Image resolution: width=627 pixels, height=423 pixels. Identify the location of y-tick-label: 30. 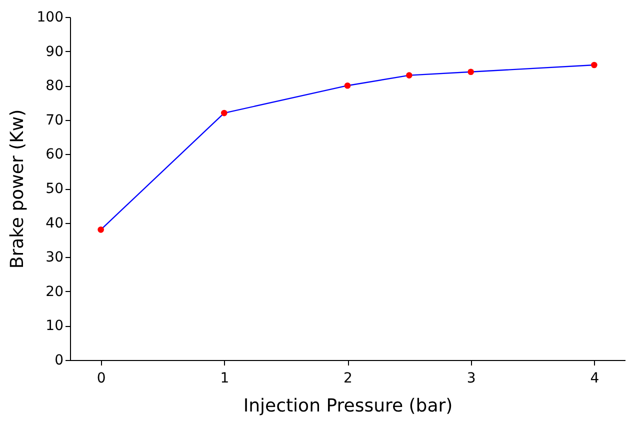
(55, 258).